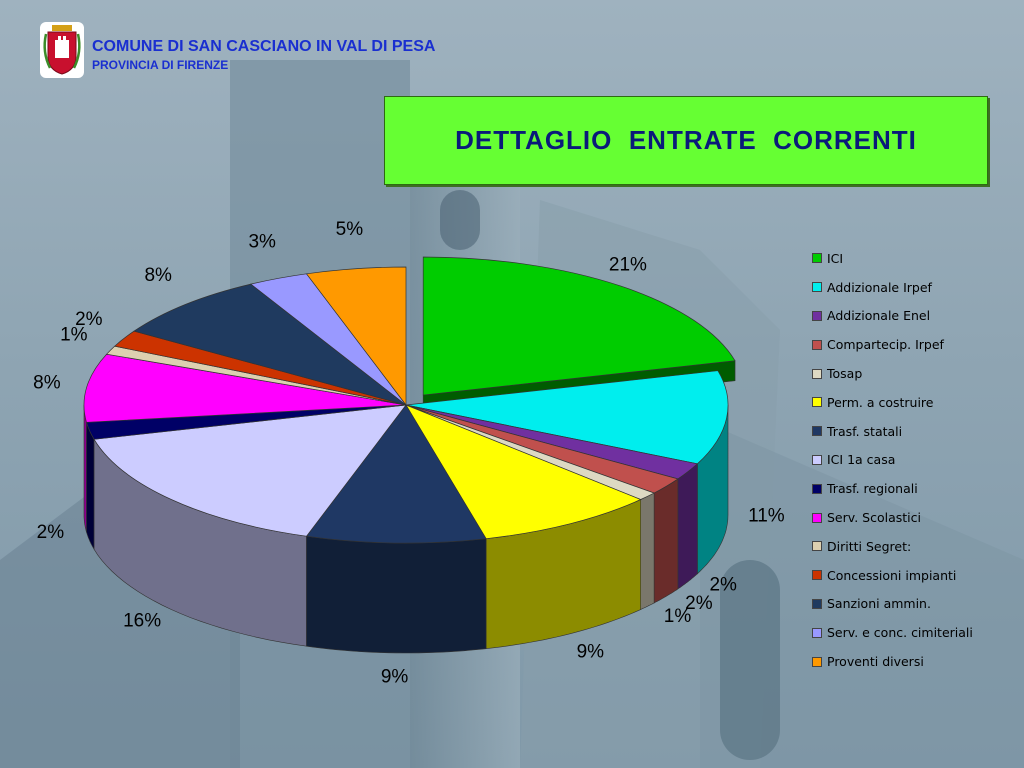 The width and height of the screenshot is (1024, 768). Describe the element at coordinates (723, 584) in the screenshot. I see `pie-label-2: 2%` at that location.